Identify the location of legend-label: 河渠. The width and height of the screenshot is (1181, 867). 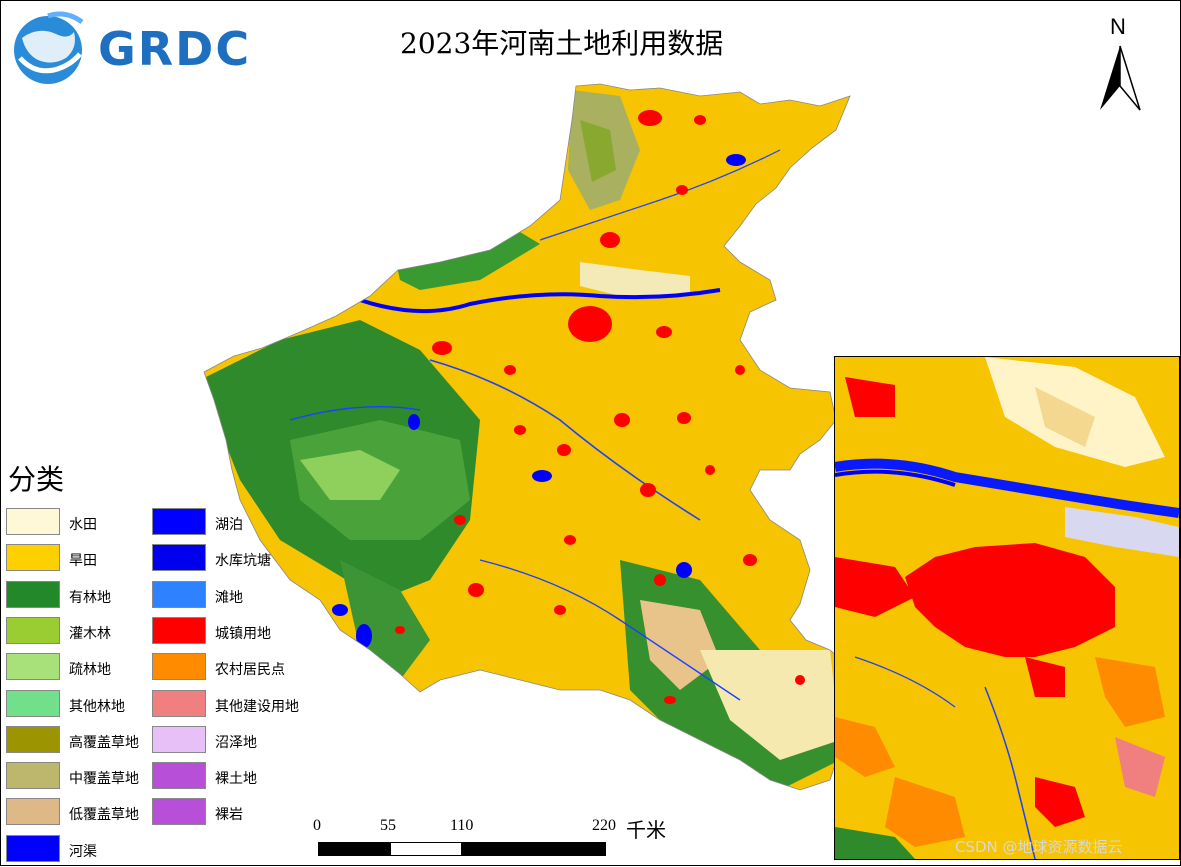
(83, 851).